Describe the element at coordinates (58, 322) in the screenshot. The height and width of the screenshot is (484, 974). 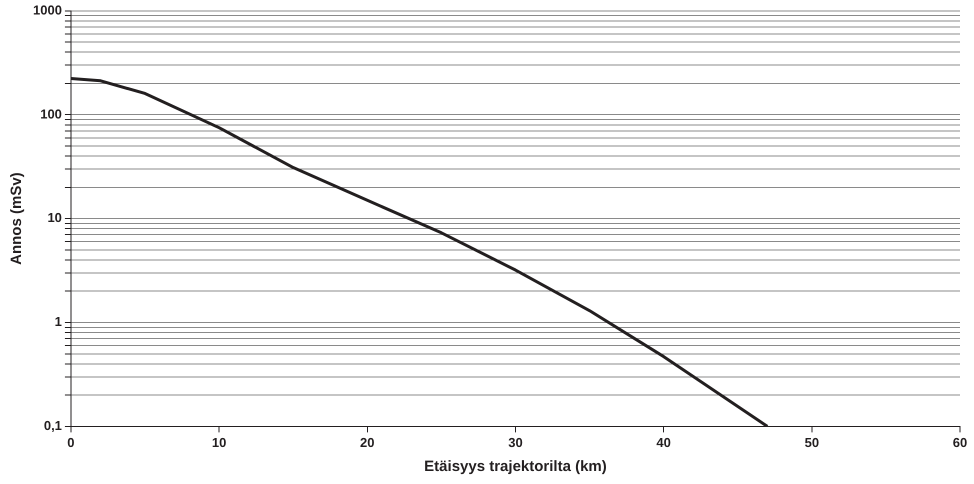
I see `y-tick-label: 1` at that location.